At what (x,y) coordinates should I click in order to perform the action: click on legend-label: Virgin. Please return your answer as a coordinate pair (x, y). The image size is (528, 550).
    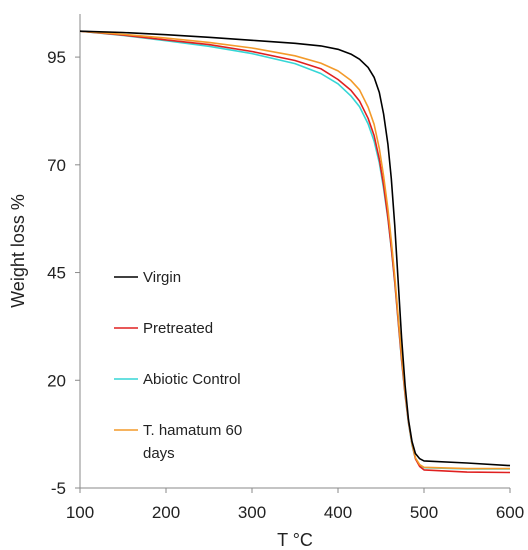
    Looking at the image, I should click on (162, 277).